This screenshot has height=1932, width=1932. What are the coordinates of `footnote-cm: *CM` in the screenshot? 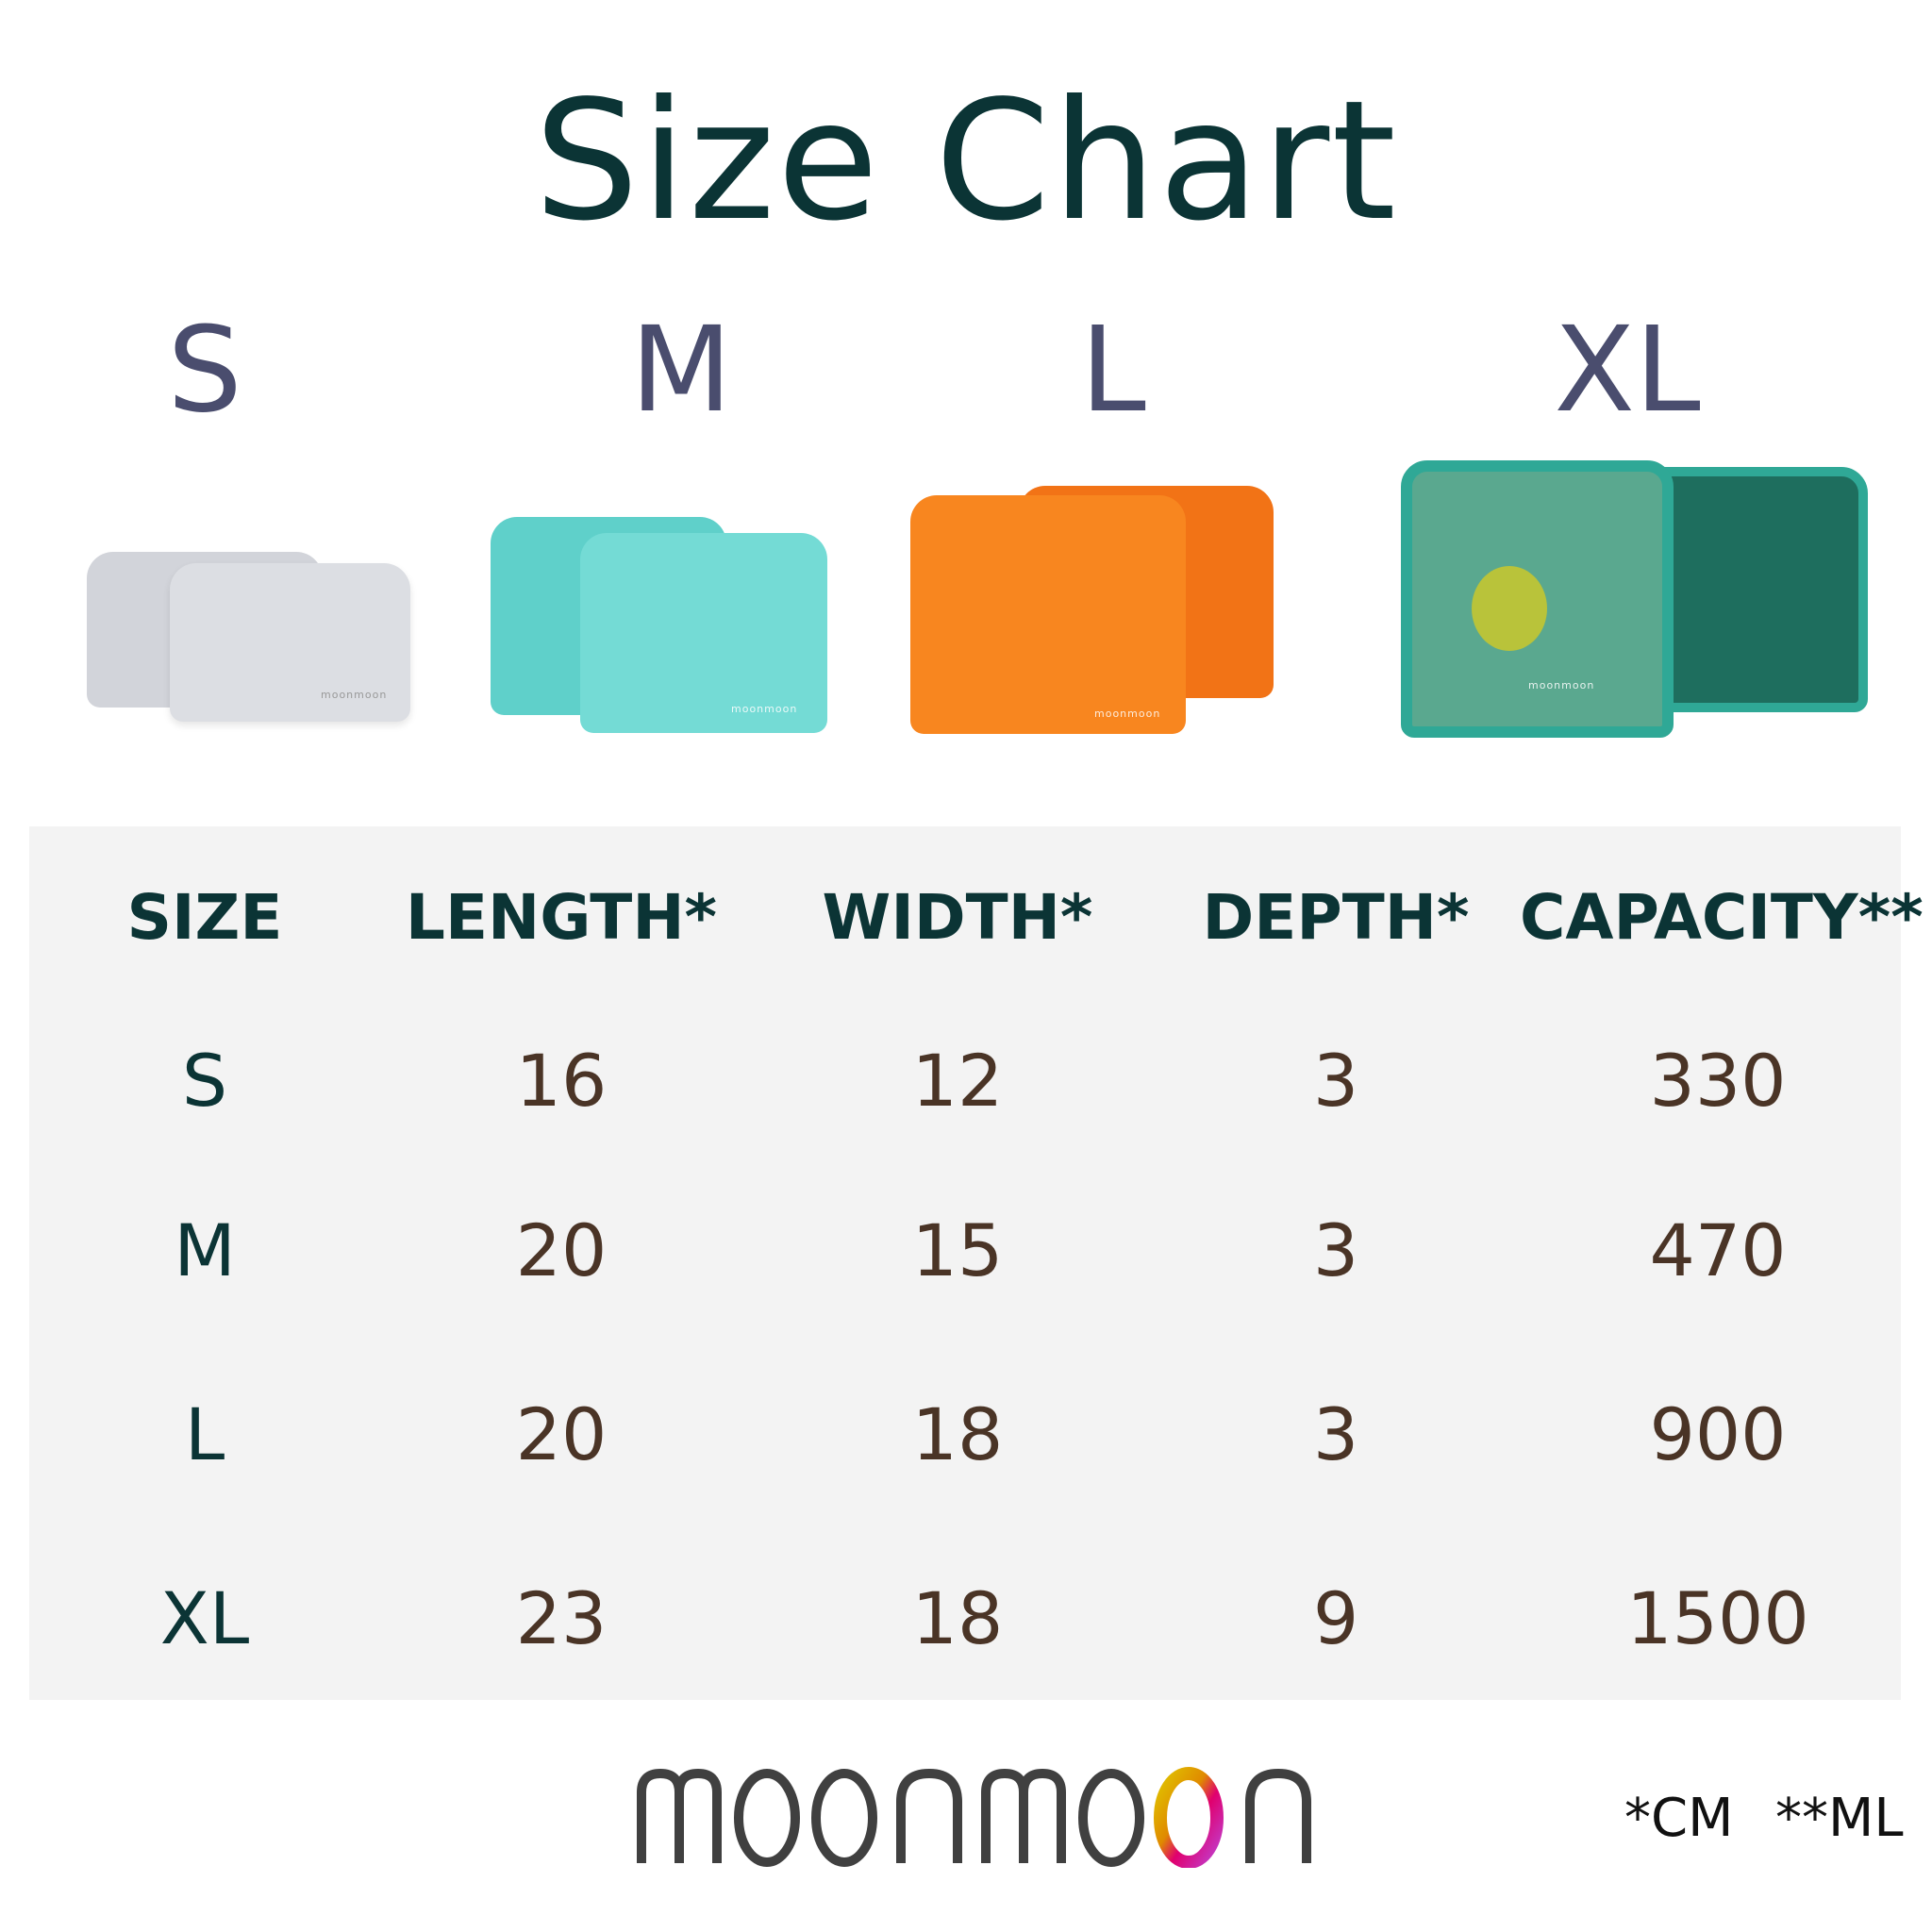 It's located at (1679, 1819).